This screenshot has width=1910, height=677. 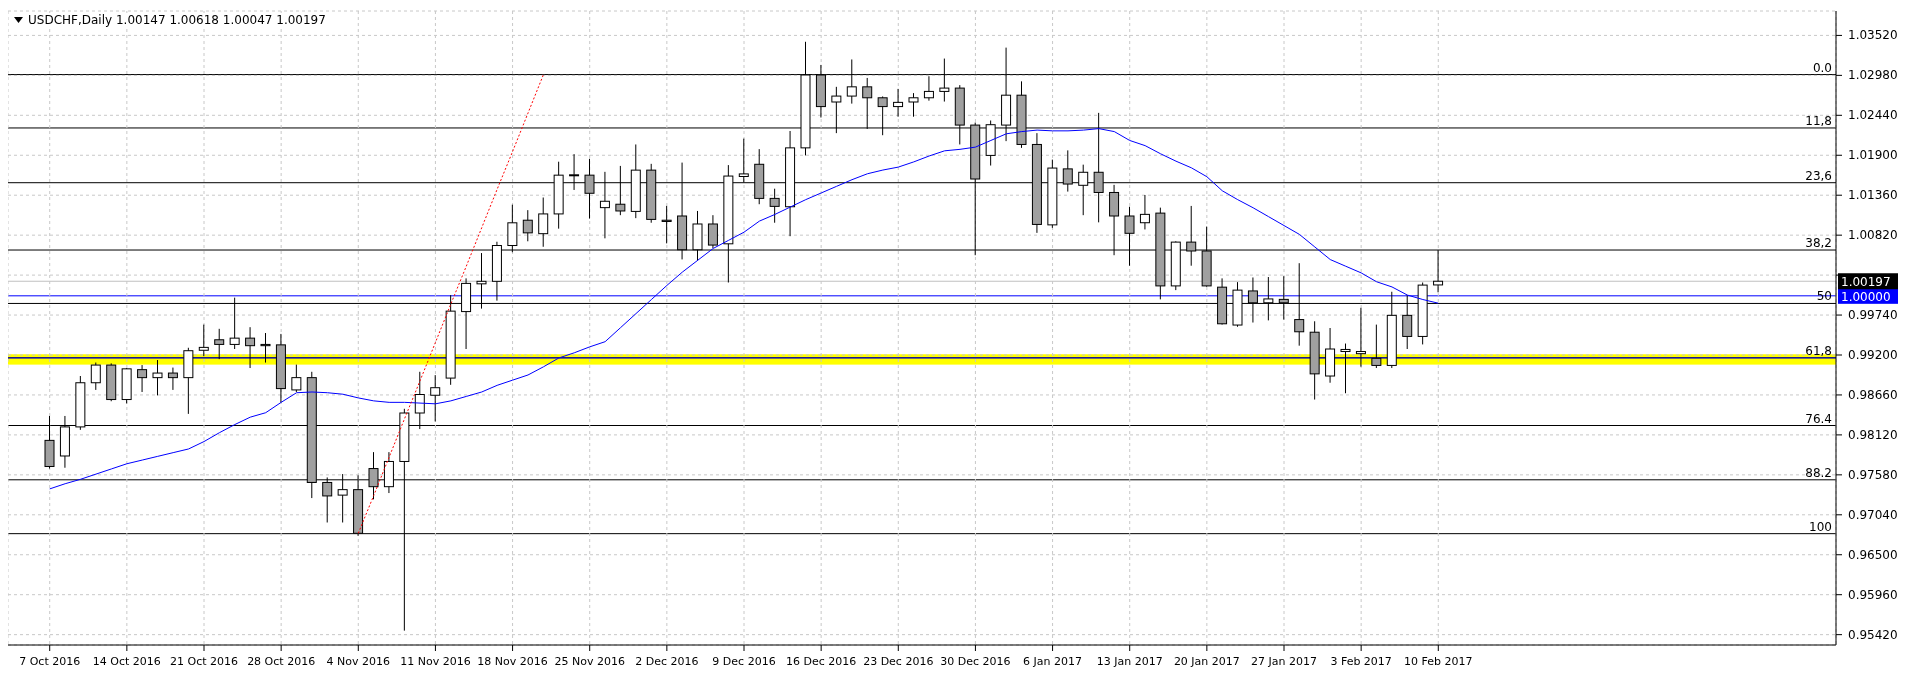 I want to click on x-tick-label: 3 Feb 2017, so click(x=1361, y=661).